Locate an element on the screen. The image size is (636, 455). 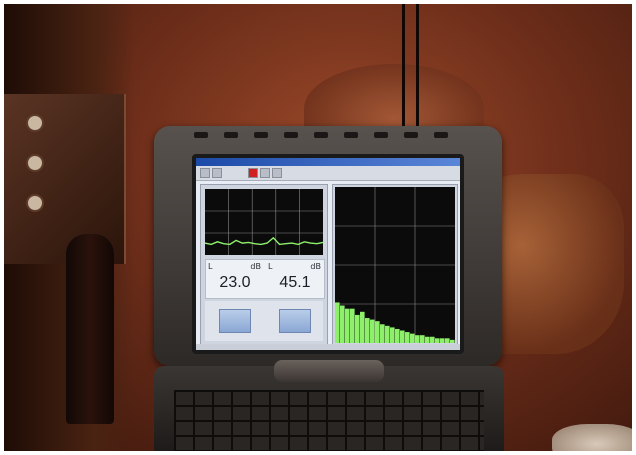
spectrum-display is located at coordinates (395, 265).